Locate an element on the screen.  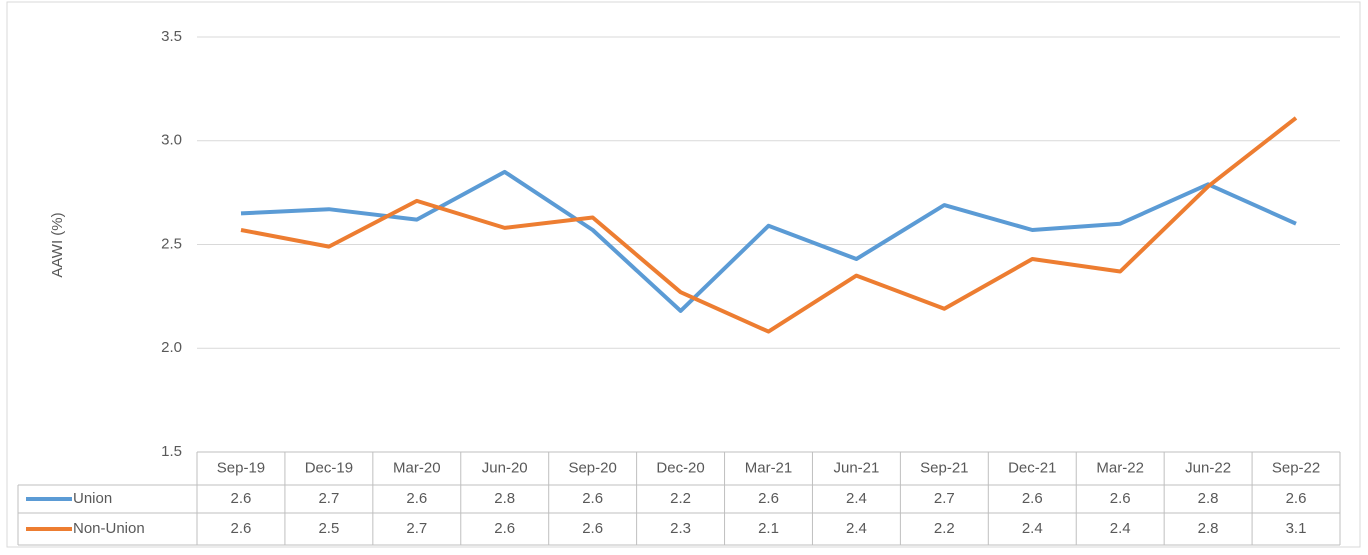
y-tick-label: 1.5 is located at coordinates (171, 451).